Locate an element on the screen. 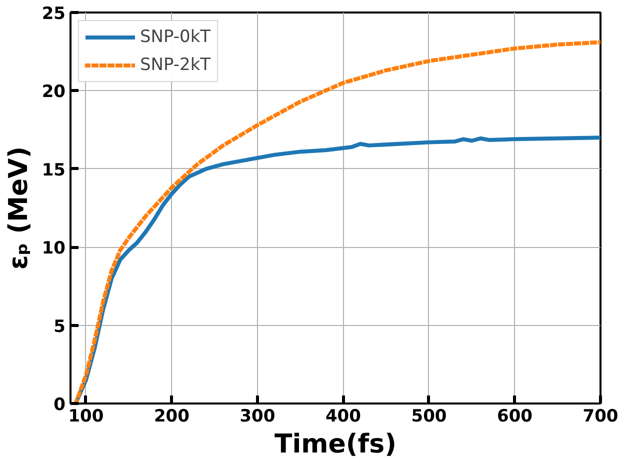 This screenshot has width=631, height=468. legend-label: SNP-2kT is located at coordinates (175, 65).